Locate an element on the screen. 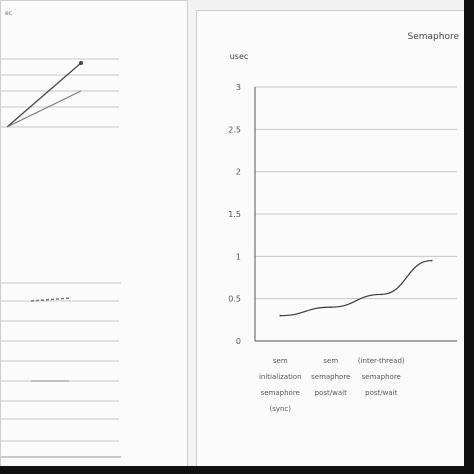  left-lower-grid is located at coordinates (60, 371).